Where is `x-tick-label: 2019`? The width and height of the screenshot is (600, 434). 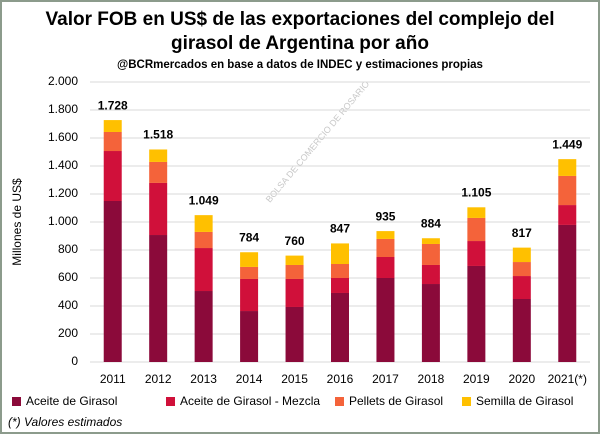 x-tick-label: 2019 is located at coordinates (476, 379).